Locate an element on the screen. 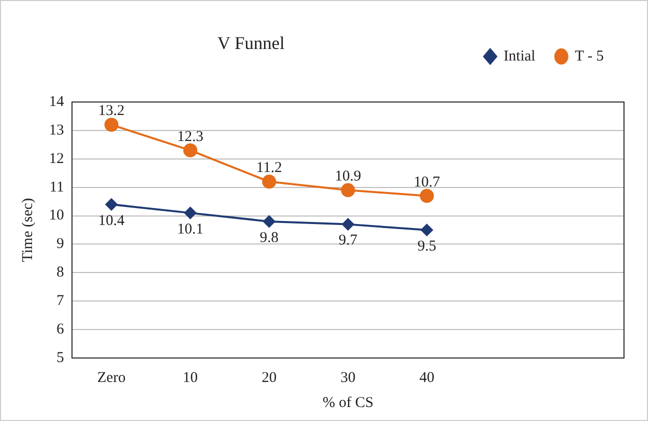 This screenshot has height=421, width=648. y-axis-title: Time (sec) is located at coordinates (28, 230).